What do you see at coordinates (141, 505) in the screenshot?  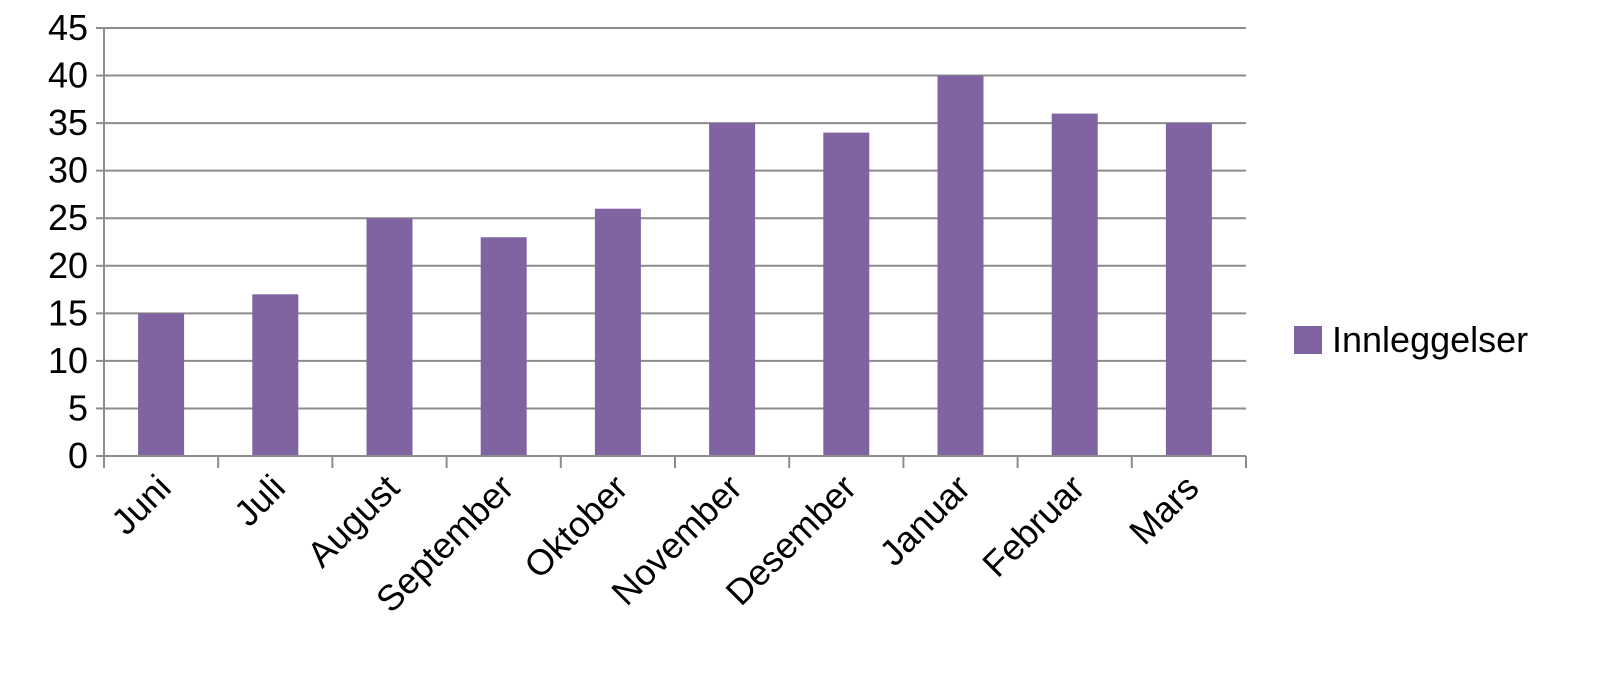 I see `x-category-label: Juni` at bounding box center [141, 505].